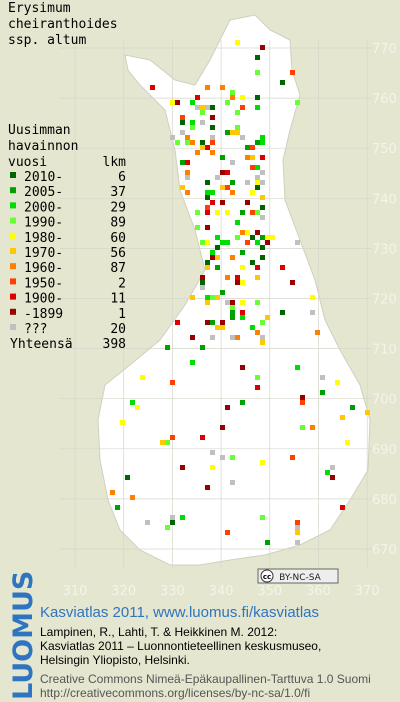  What do you see at coordinates (43, 299) in the screenshot?
I see `legend-label: 1900-` at bounding box center [43, 299].